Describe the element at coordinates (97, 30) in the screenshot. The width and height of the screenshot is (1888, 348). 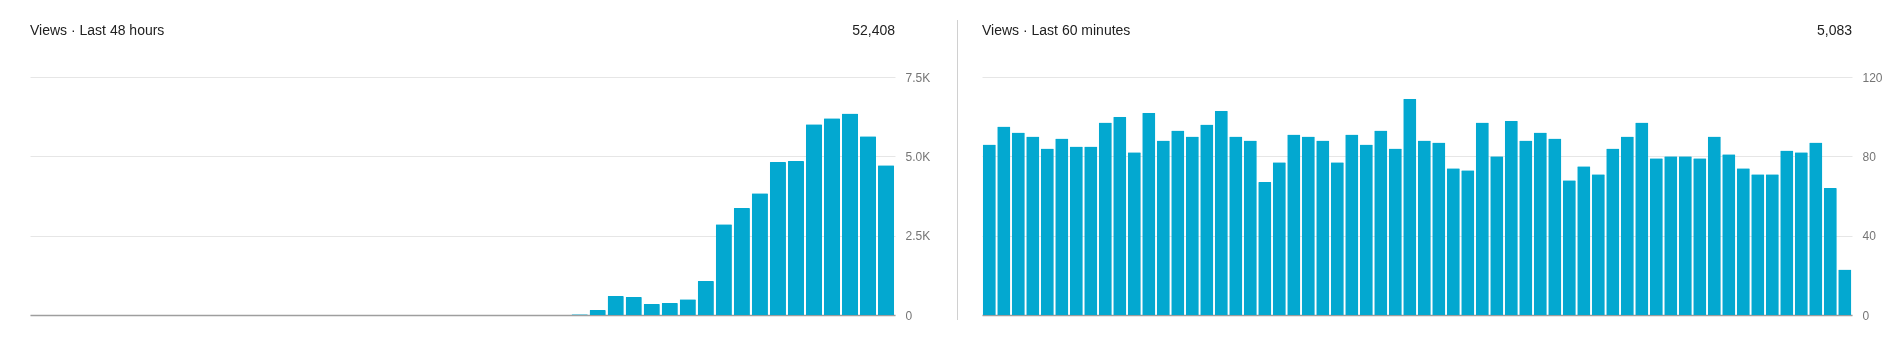
I see `chart-title: Views · Last 48 hours` at that location.